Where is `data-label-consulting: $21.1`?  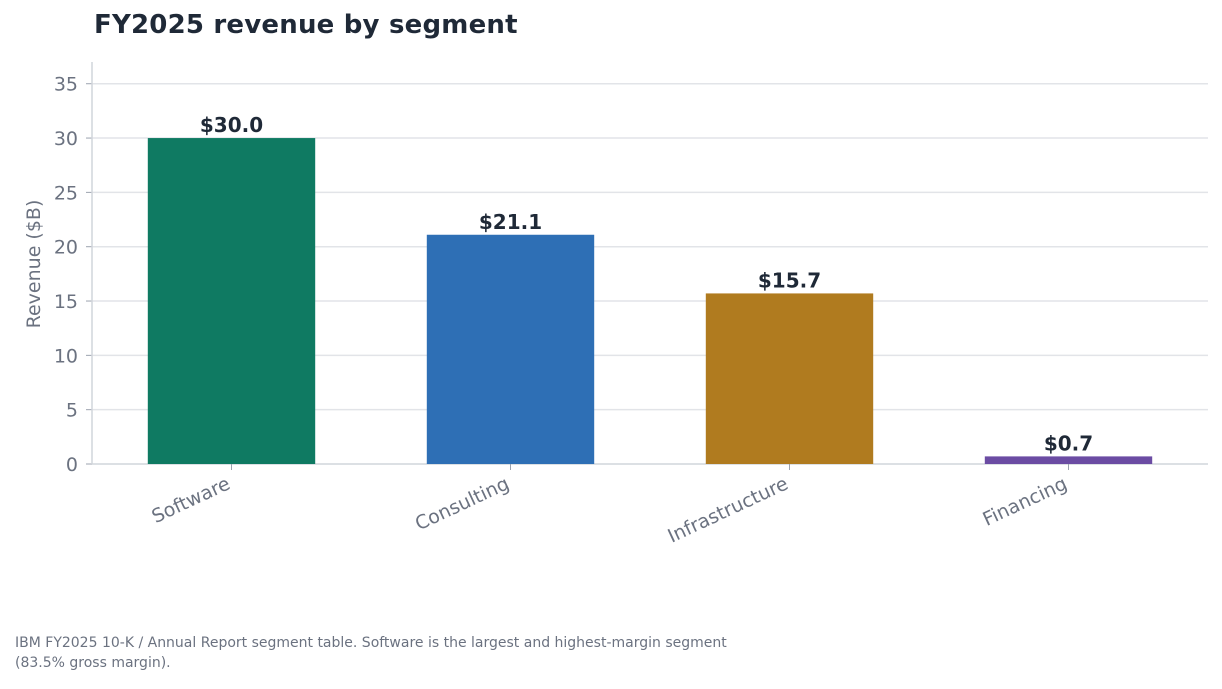
data-label-consulting: $21.1 is located at coordinates (510, 222).